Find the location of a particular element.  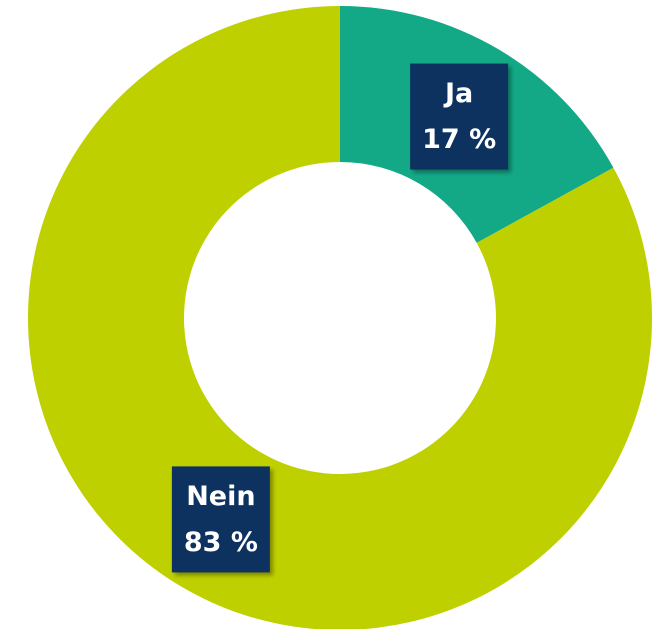

slice-value-label: 17 % is located at coordinates (459, 139).